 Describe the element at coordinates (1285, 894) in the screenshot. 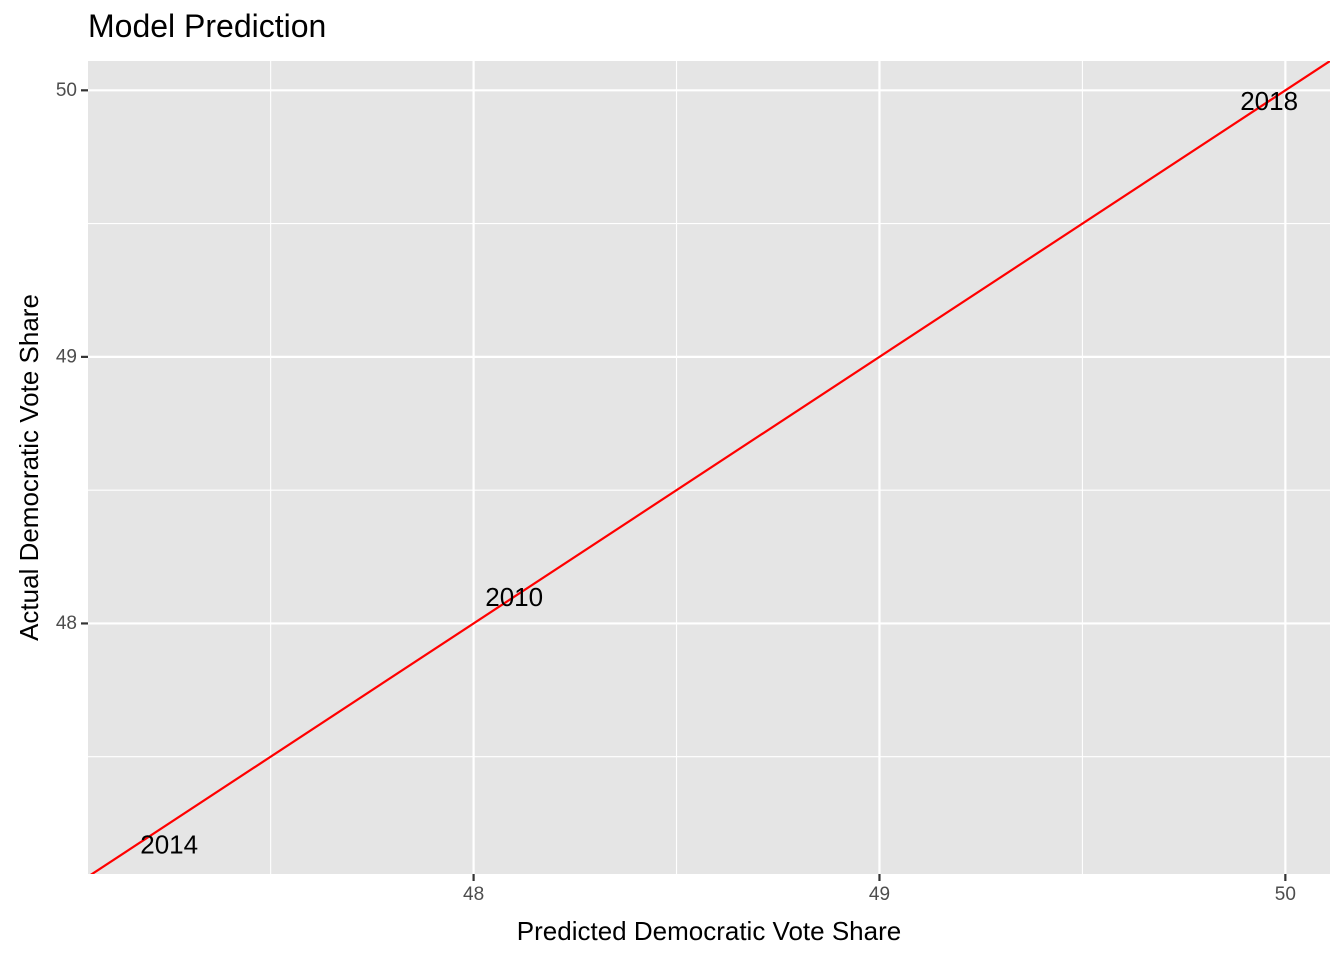

I see `x-tick-label: 50` at that location.